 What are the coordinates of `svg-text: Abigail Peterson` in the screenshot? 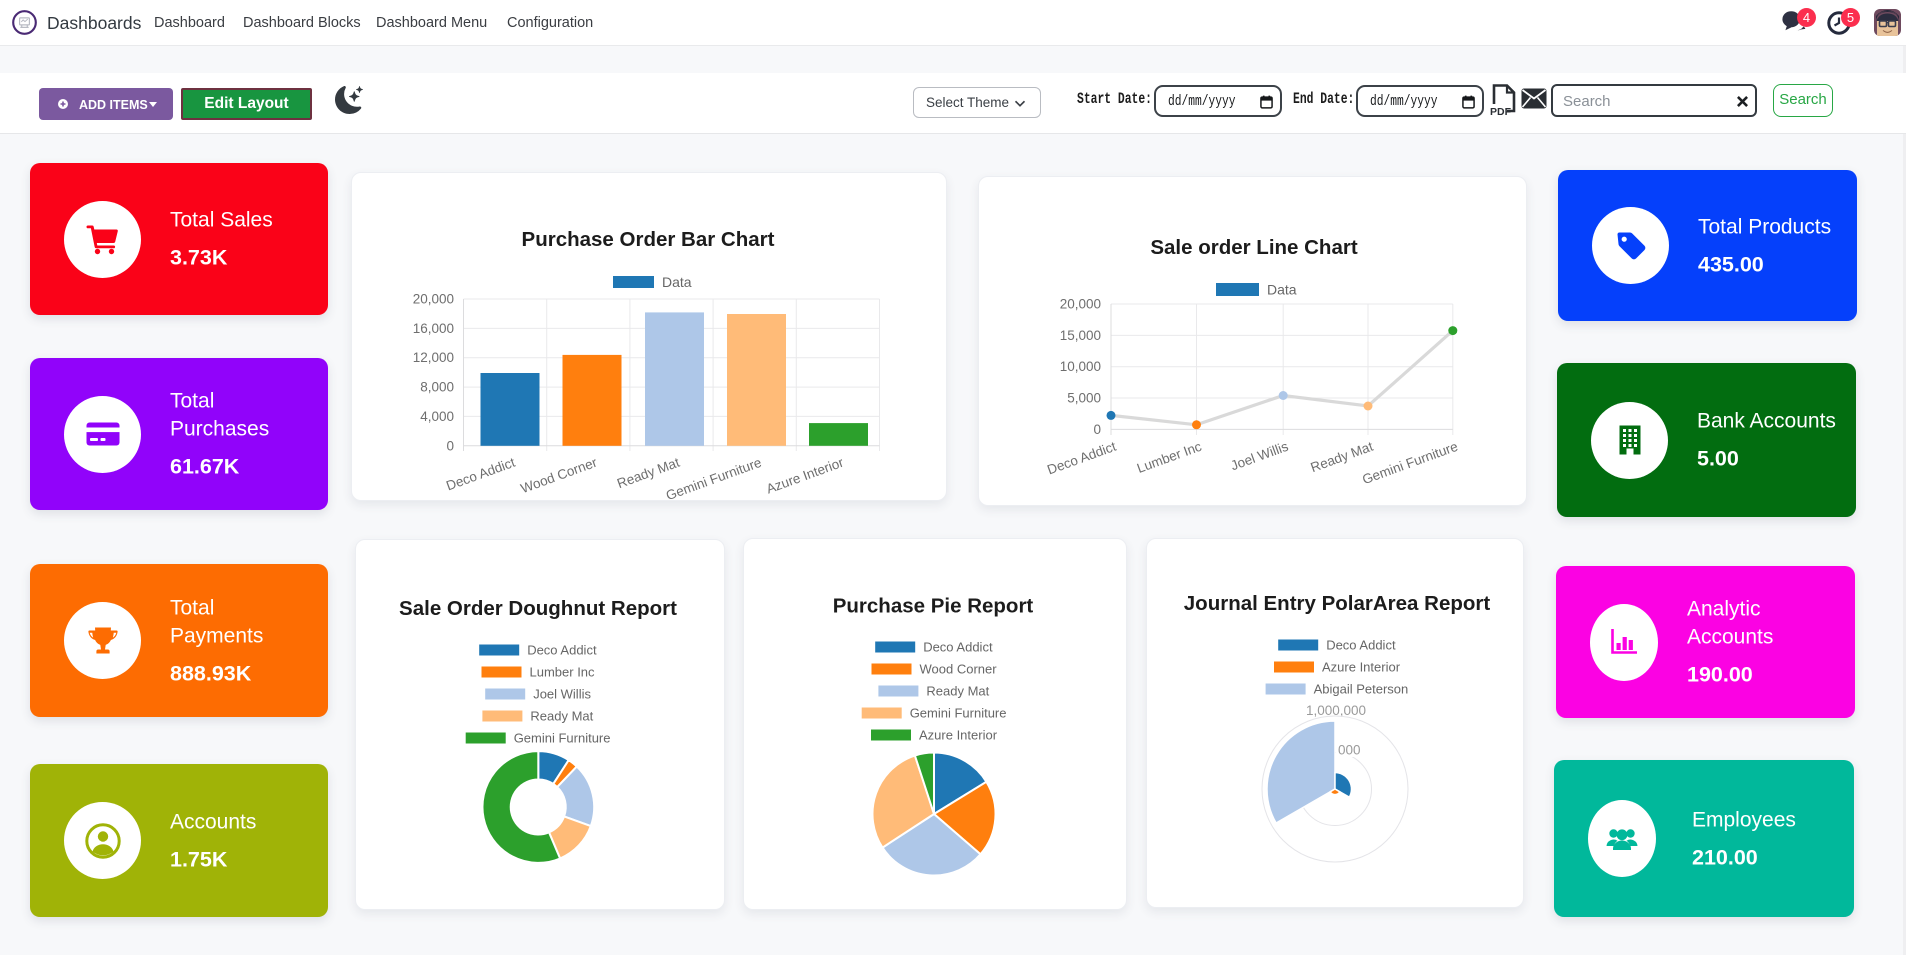 It's located at (1361, 689).